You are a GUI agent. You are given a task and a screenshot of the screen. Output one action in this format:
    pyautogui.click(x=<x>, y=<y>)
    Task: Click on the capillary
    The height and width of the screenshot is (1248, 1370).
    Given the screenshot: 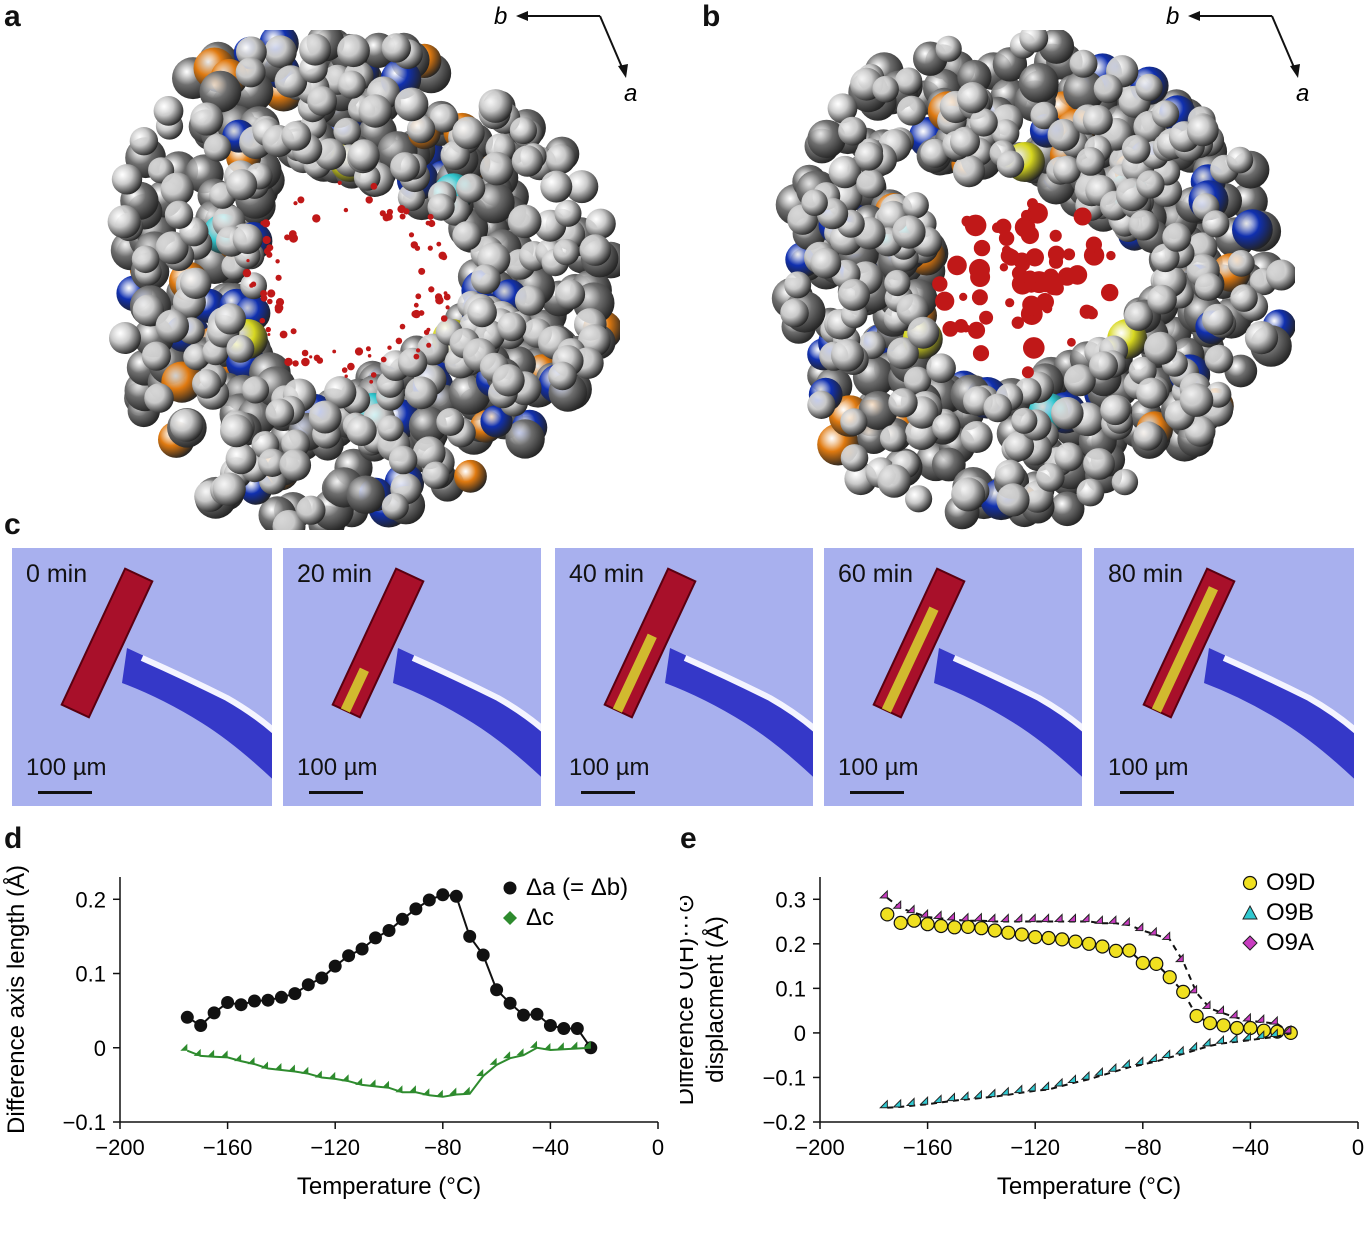 What is the action you would take?
    pyautogui.click(x=197, y=713)
    